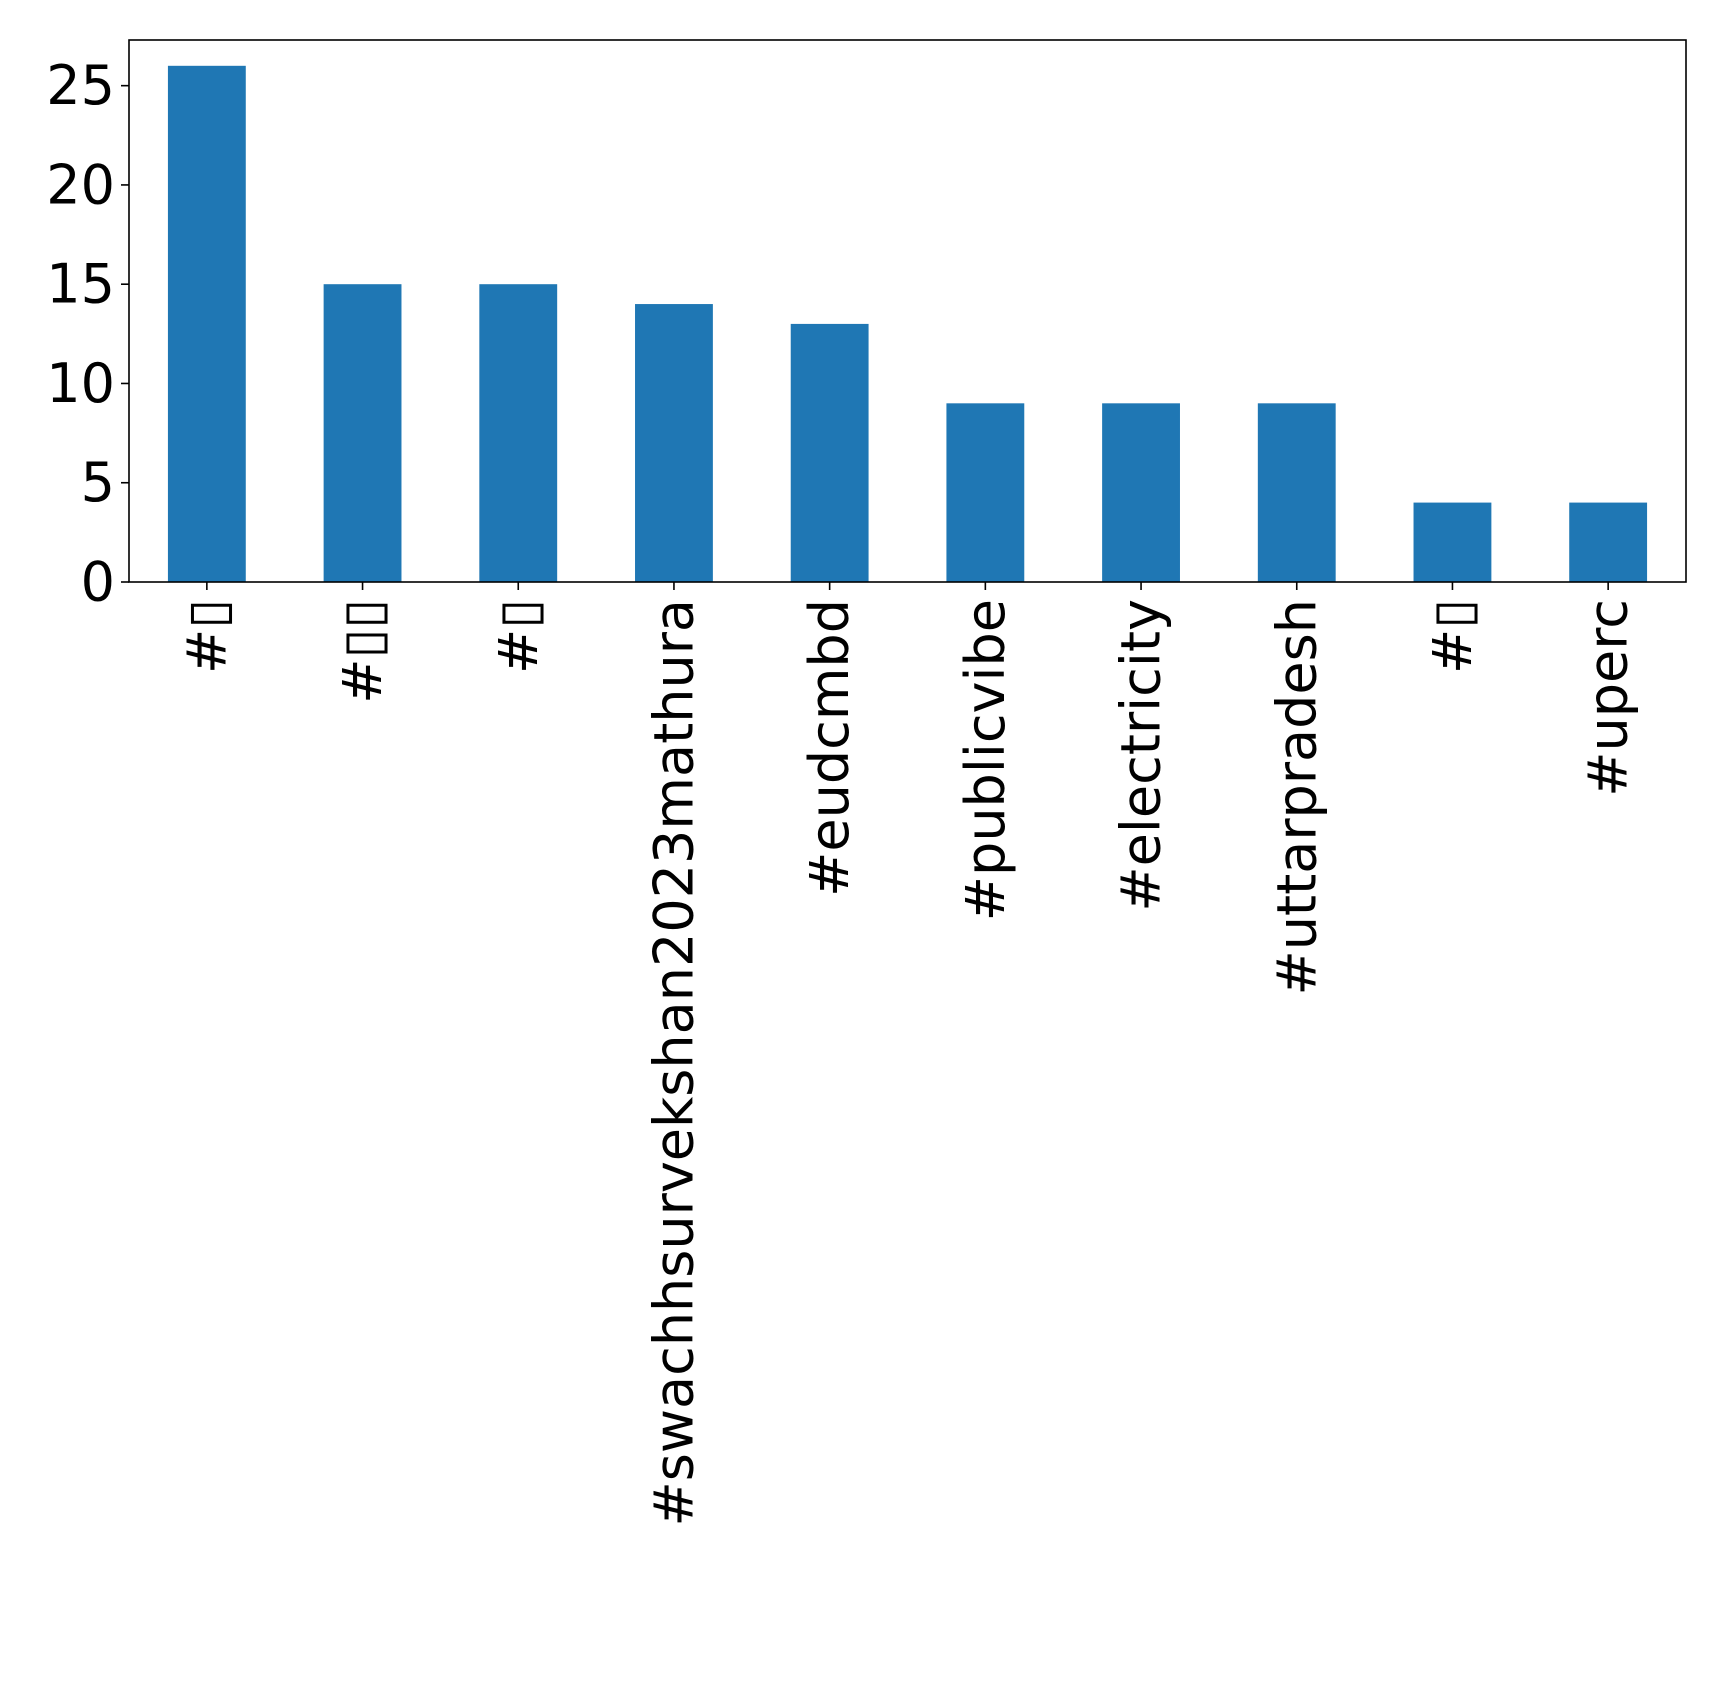 The image size is (1719, 1705). Describe the element at coordinates (80, 184) in the screenshot. I see `y-tick-label: 20` at that location.